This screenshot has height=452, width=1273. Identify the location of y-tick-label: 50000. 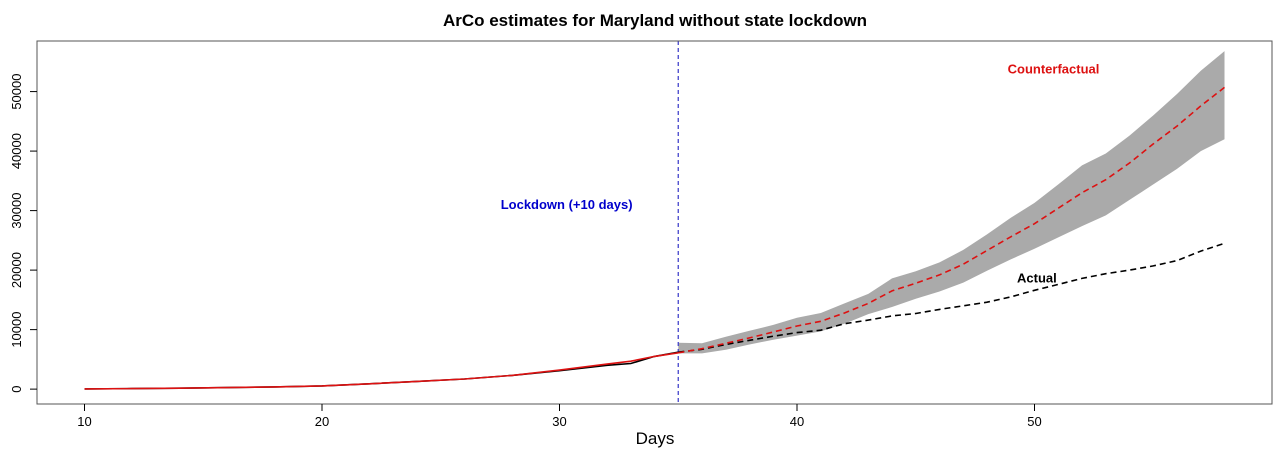
(16, 92).